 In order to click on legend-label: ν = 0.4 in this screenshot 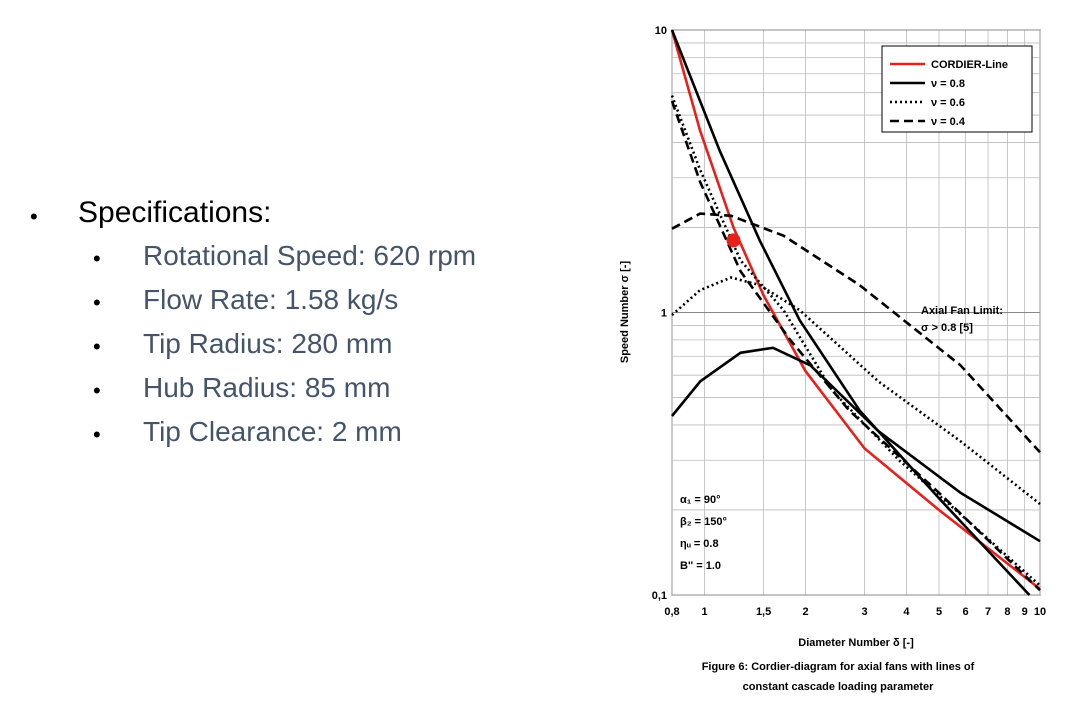, I will do `click(948, 122)`.